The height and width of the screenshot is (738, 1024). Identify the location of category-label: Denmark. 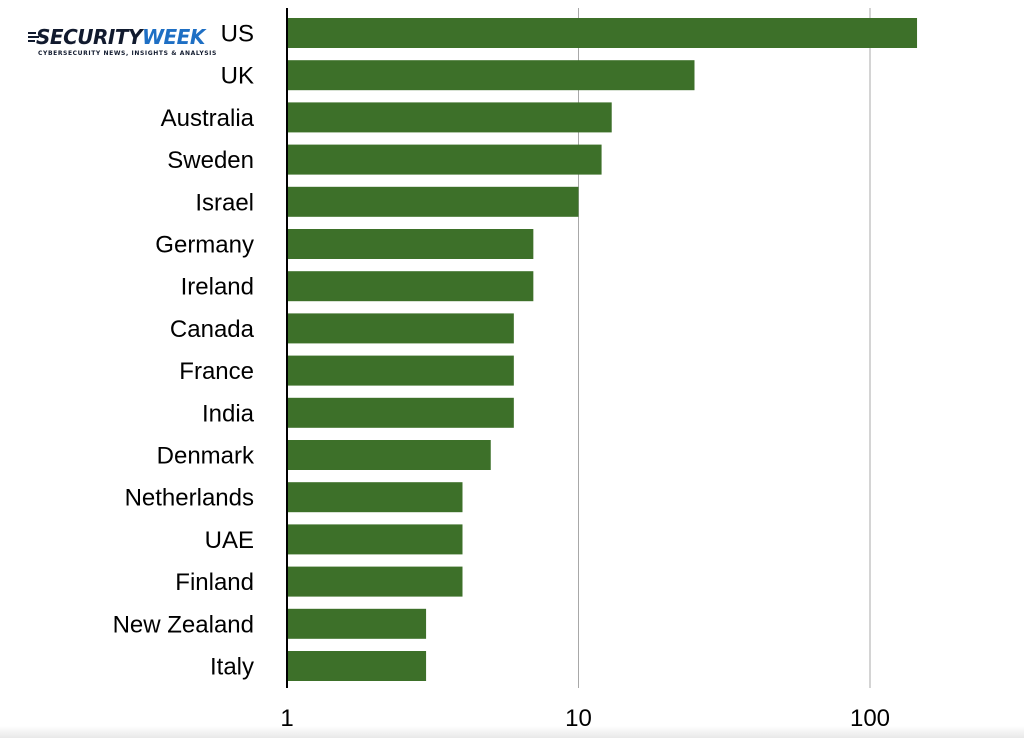
(206, 456).